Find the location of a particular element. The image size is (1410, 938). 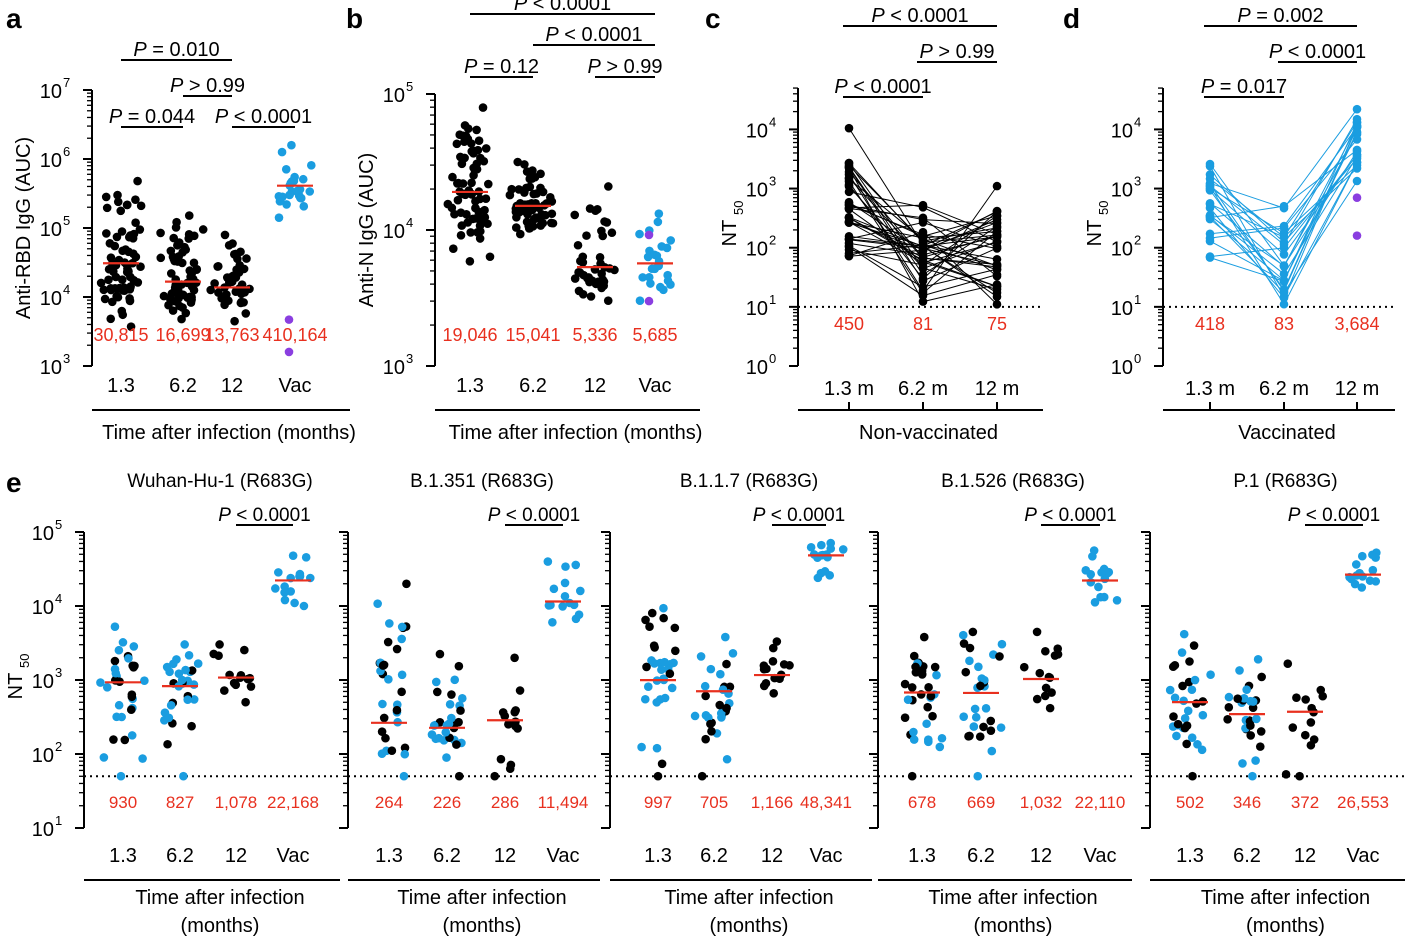

p-value-bracket: P = 0.12 is located at coordinates (501, 67).